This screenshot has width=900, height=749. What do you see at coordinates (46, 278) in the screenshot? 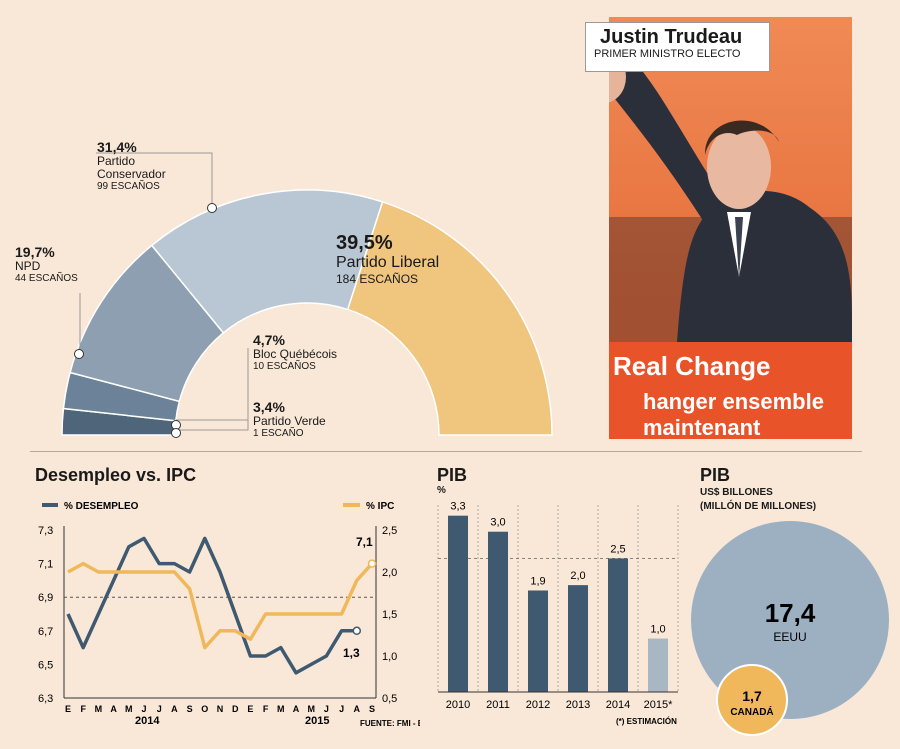
I see `npd-seats: 44 ESCAÑOS` at bounding box center [46, 278].